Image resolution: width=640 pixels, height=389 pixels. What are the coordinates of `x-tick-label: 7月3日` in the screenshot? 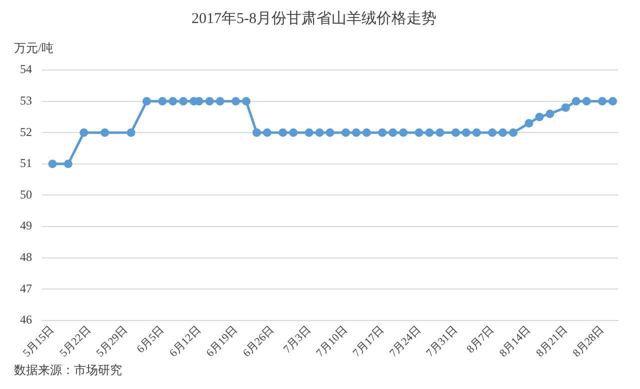 It's located at (297, 340).